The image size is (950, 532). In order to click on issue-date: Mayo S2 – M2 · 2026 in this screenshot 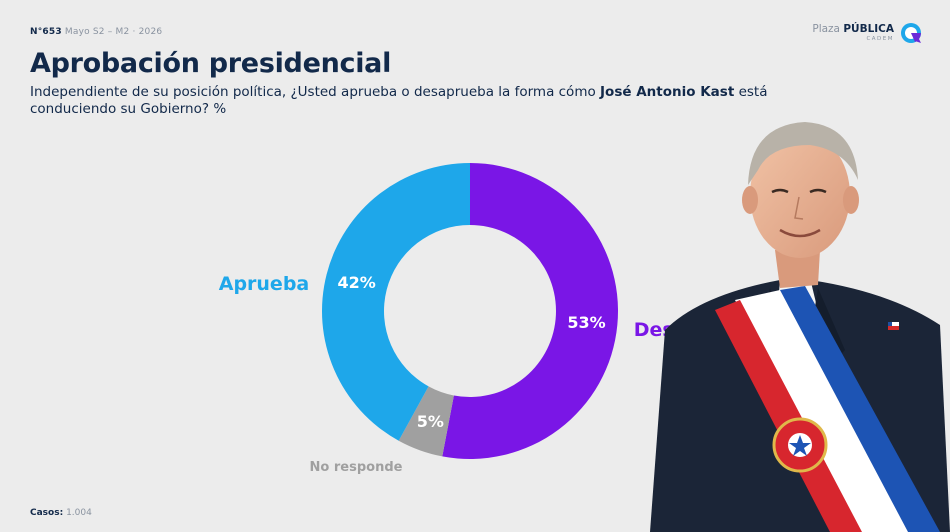, I will do `click(113, 32)`.